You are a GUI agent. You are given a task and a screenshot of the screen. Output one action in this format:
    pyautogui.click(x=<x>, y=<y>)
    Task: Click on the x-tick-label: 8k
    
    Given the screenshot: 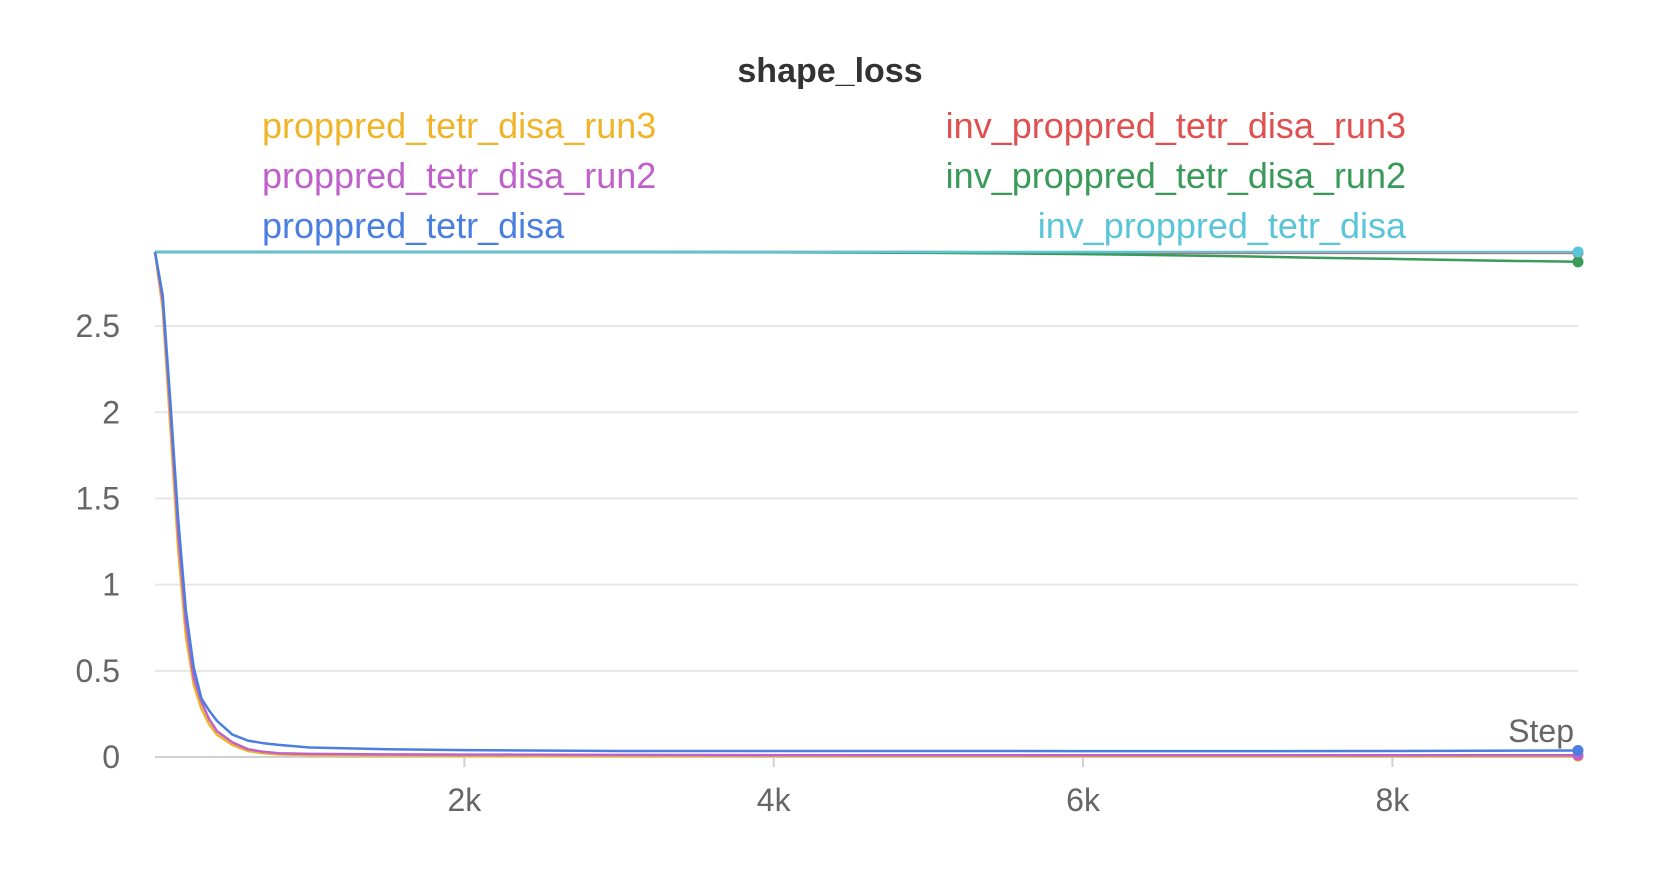 What is the action you would take?
    pyautogui.click(x=1392, y=800)
    